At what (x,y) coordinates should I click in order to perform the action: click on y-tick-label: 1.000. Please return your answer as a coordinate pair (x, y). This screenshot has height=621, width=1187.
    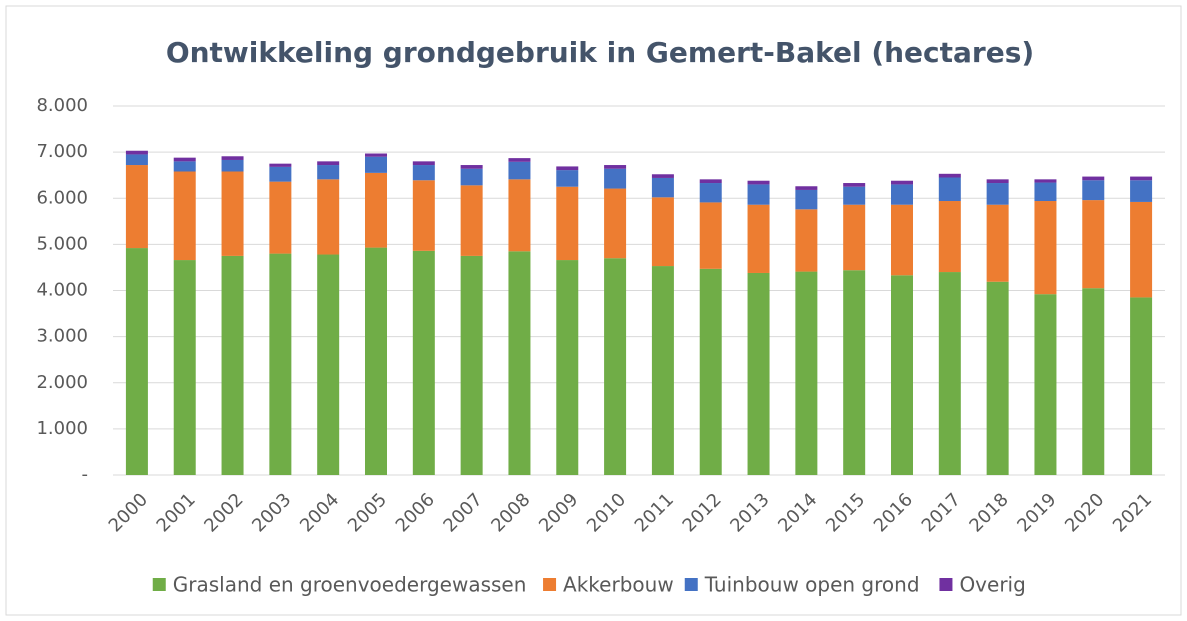
    Looking at the image, I should click on (62, 428).